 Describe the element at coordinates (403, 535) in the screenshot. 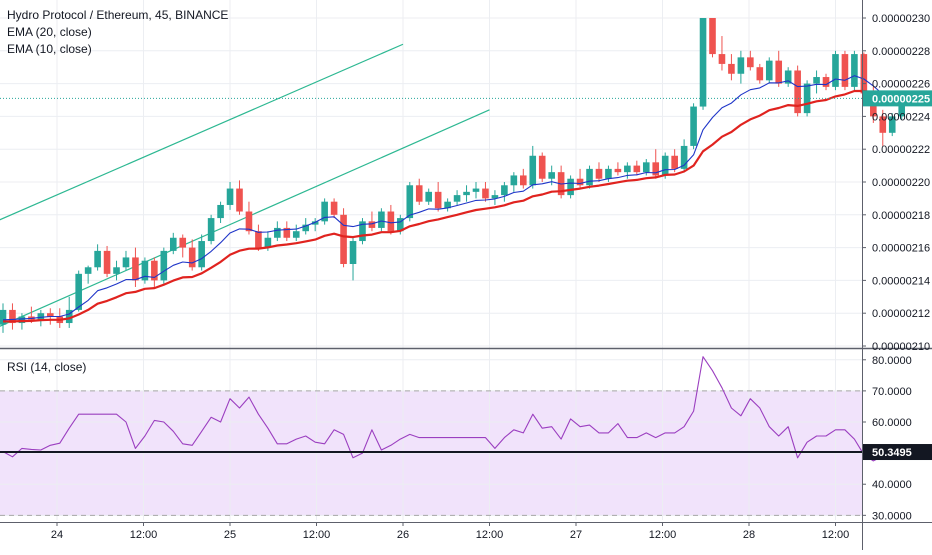

I see `time-tick-label: 26` at that location.